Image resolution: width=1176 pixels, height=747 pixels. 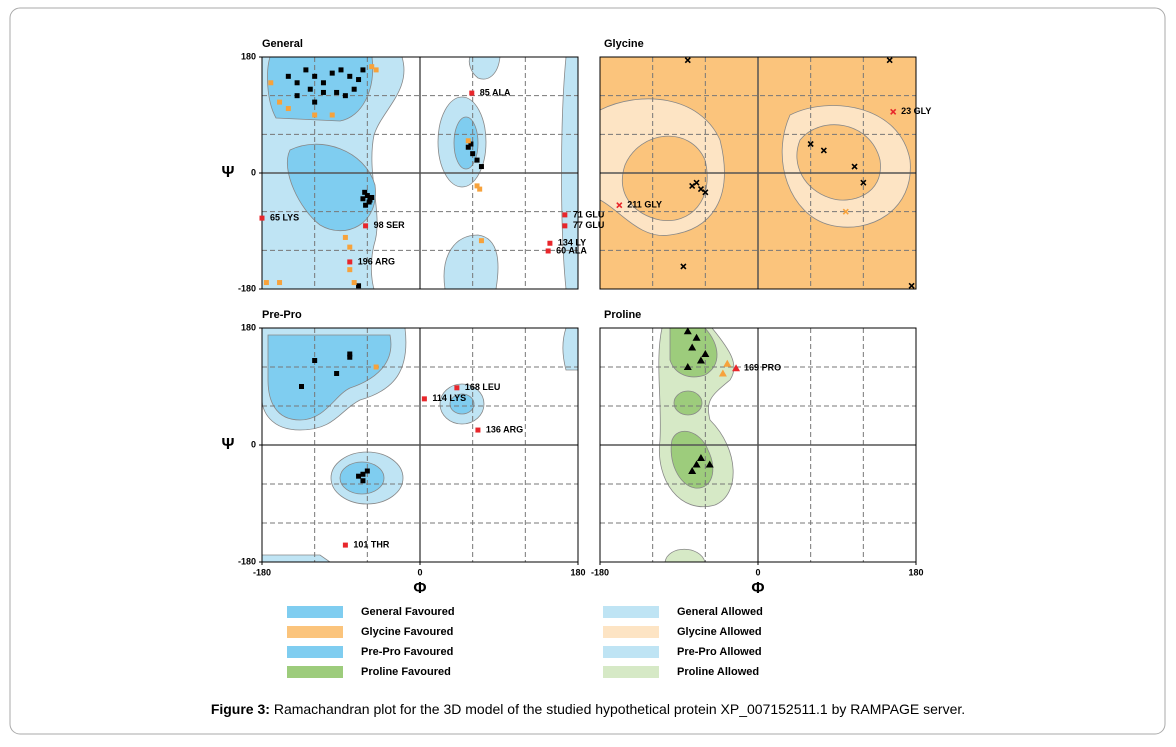 What do you see at coordinates (622, 315) in the screenshot?
I see `panel-title: Proline` at bounding box center [622, 315].